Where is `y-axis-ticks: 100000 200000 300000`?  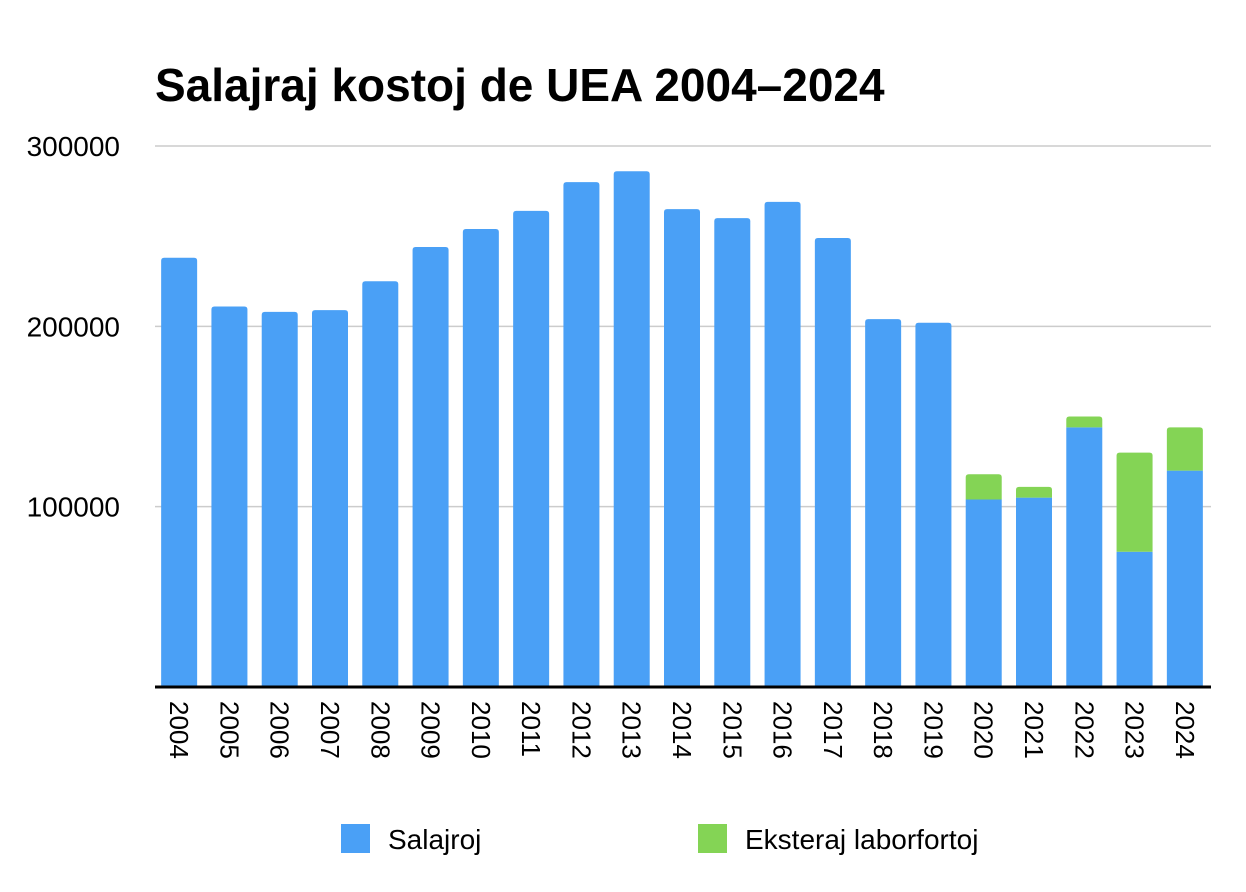 y-axis-ticks: 100000 200000 300000 is located at coordinates (73, 327).